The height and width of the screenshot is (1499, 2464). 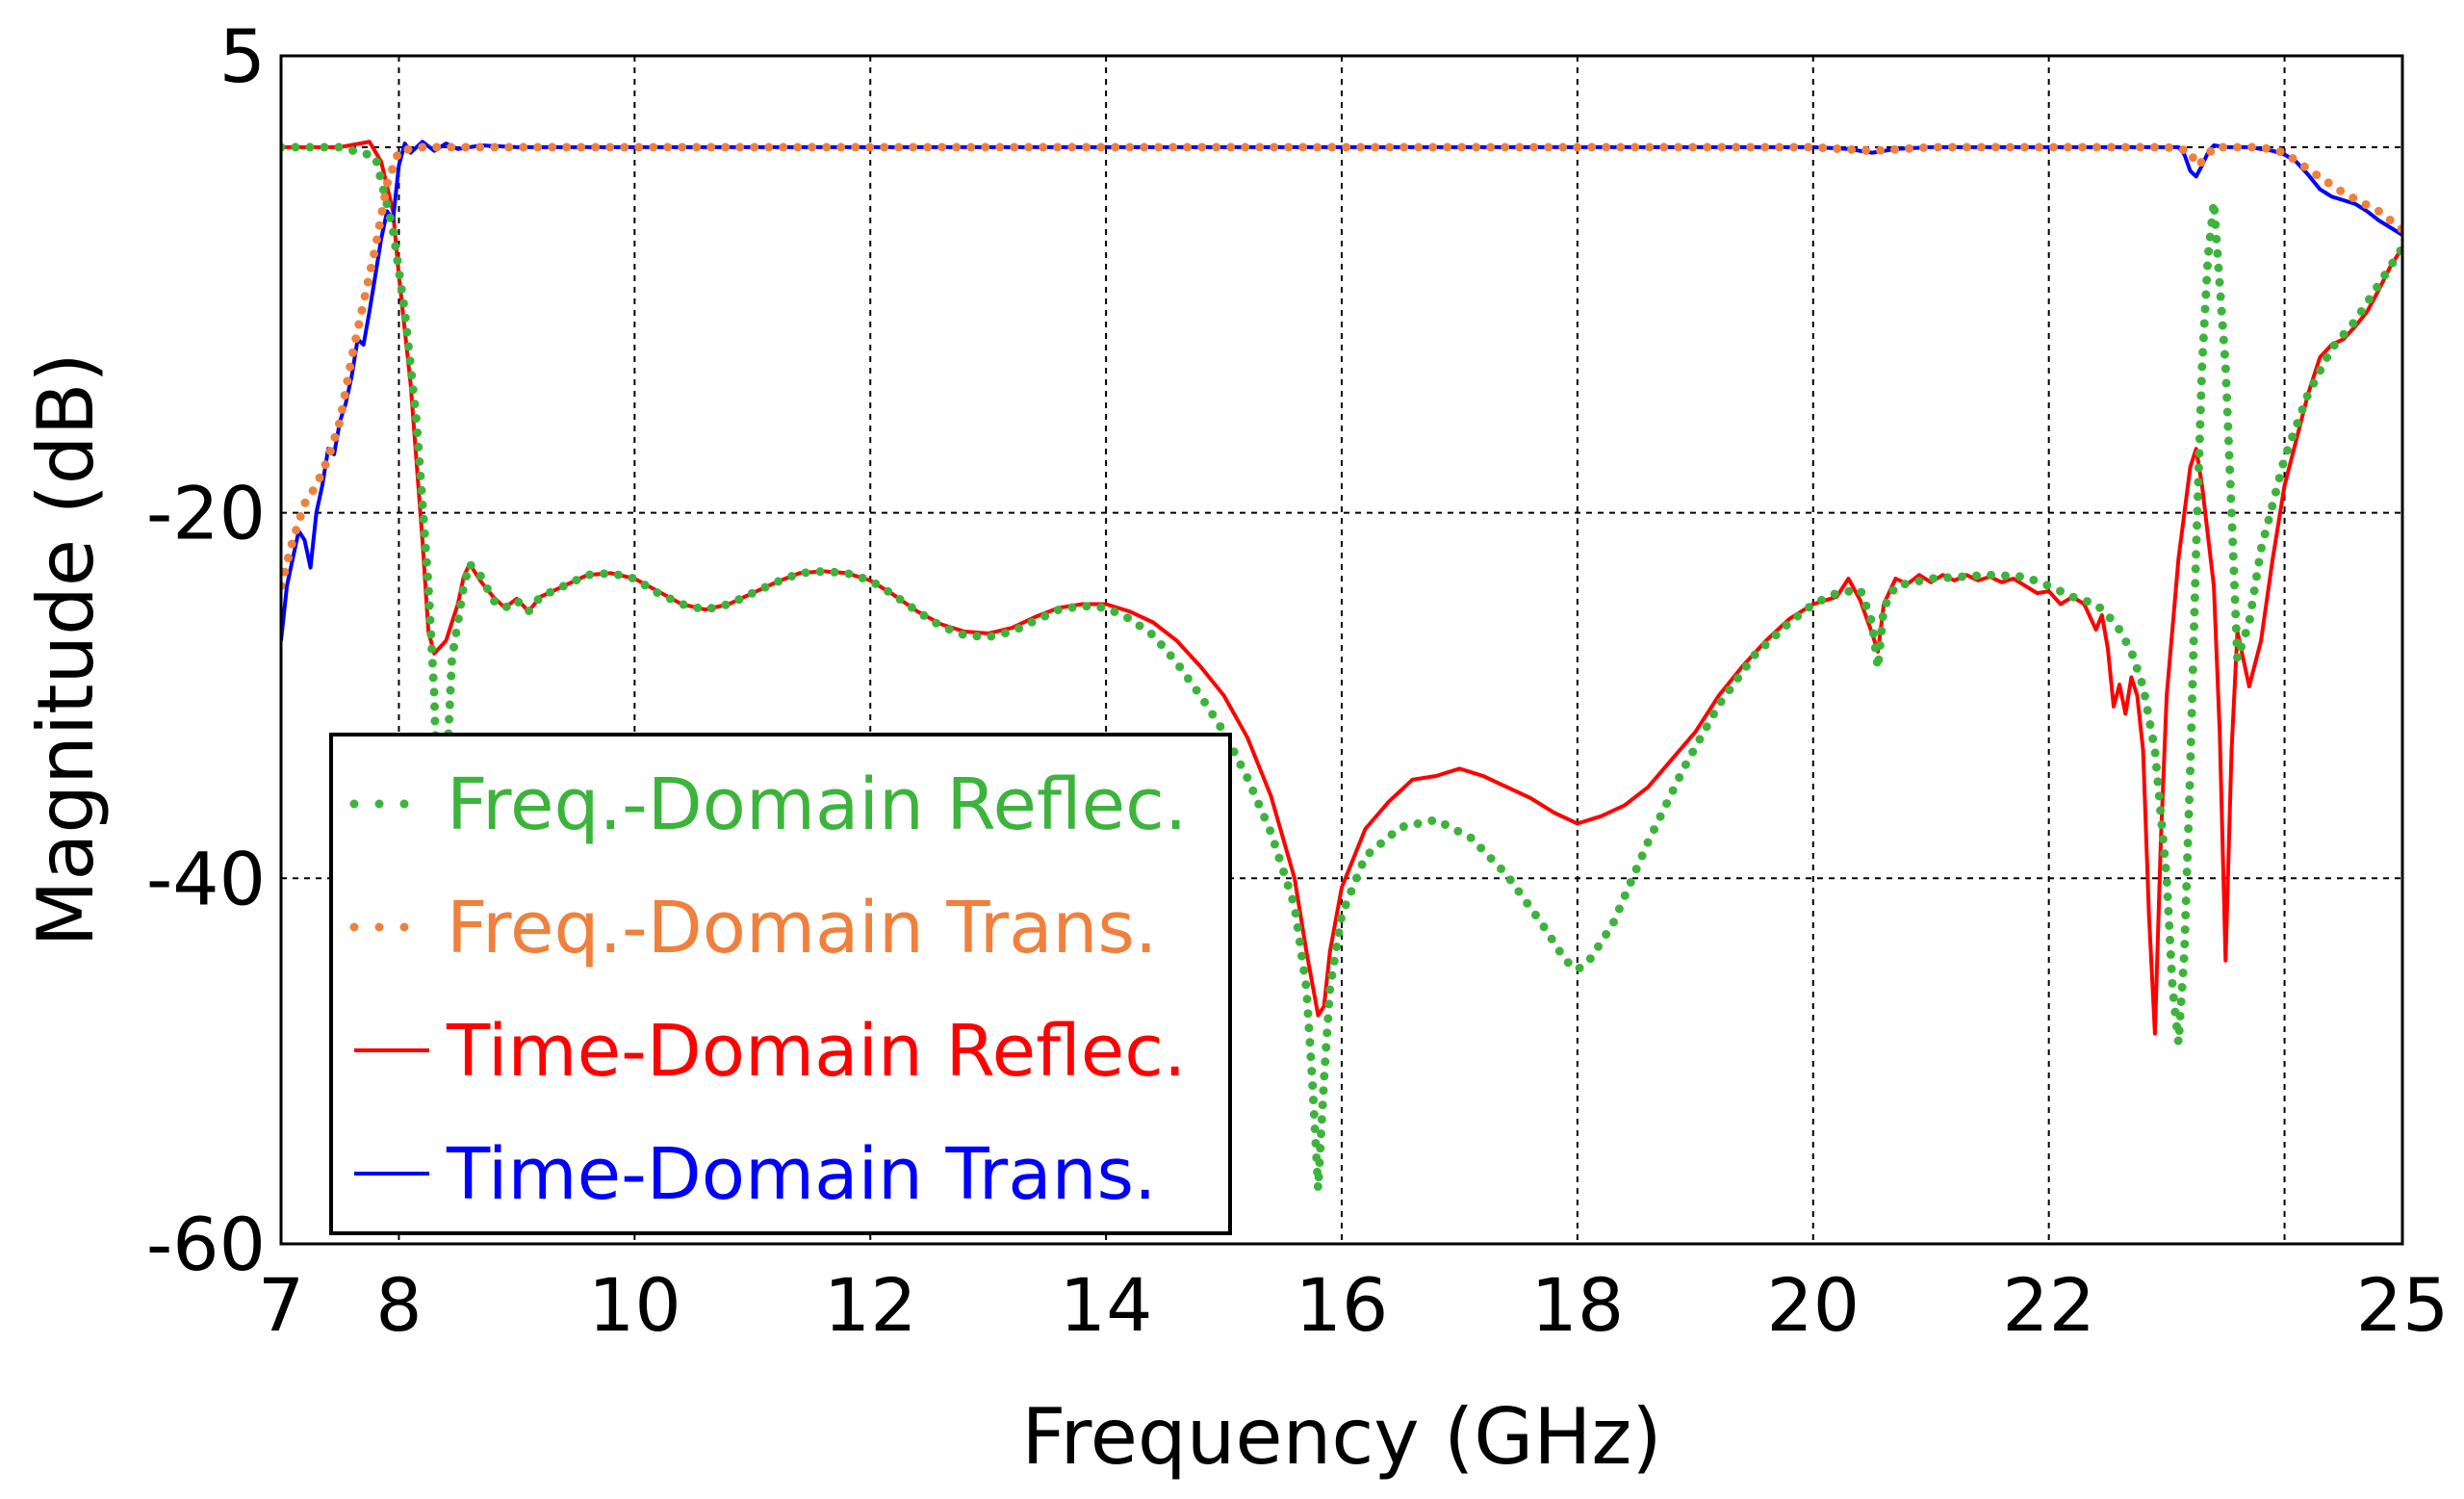 What do you see at coordinates (870, 1305) in the screenshot?
I see `x-tick-label: 12` at bounding box center [870, 1305].